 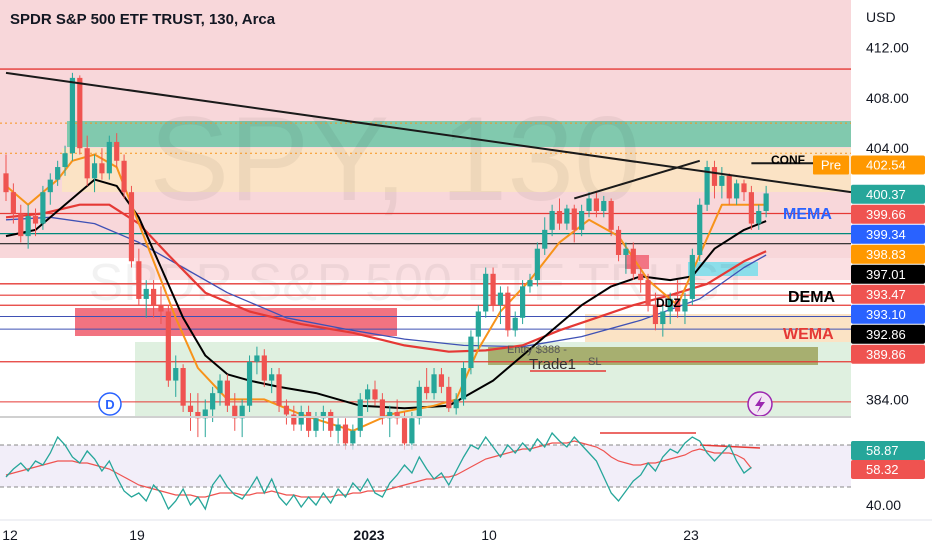 I want to click on price-label-text: 392.86, so click(x=886, y=334).